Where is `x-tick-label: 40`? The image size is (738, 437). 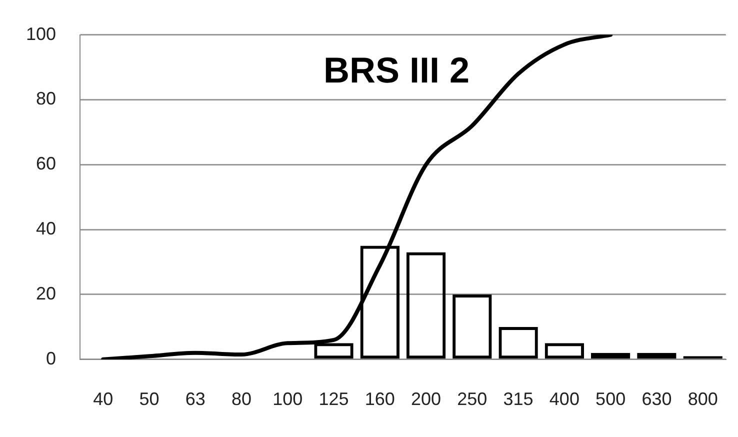
x-tick-label: 40 is located at coordinates (103, 399).